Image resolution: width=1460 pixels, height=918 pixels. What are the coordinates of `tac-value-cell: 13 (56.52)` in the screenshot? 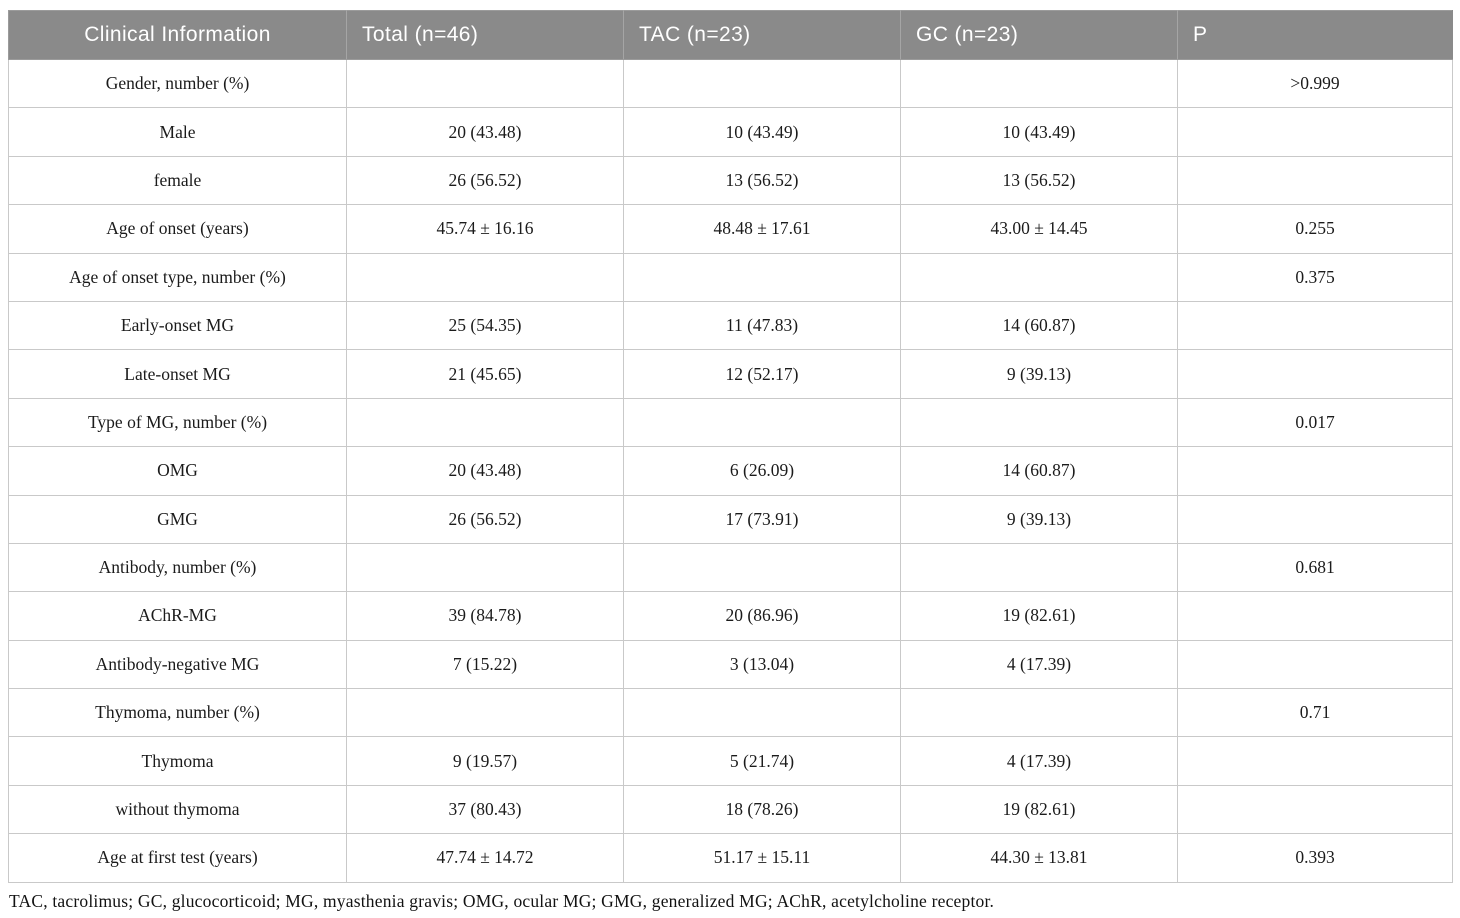 It's located at (762, 180).